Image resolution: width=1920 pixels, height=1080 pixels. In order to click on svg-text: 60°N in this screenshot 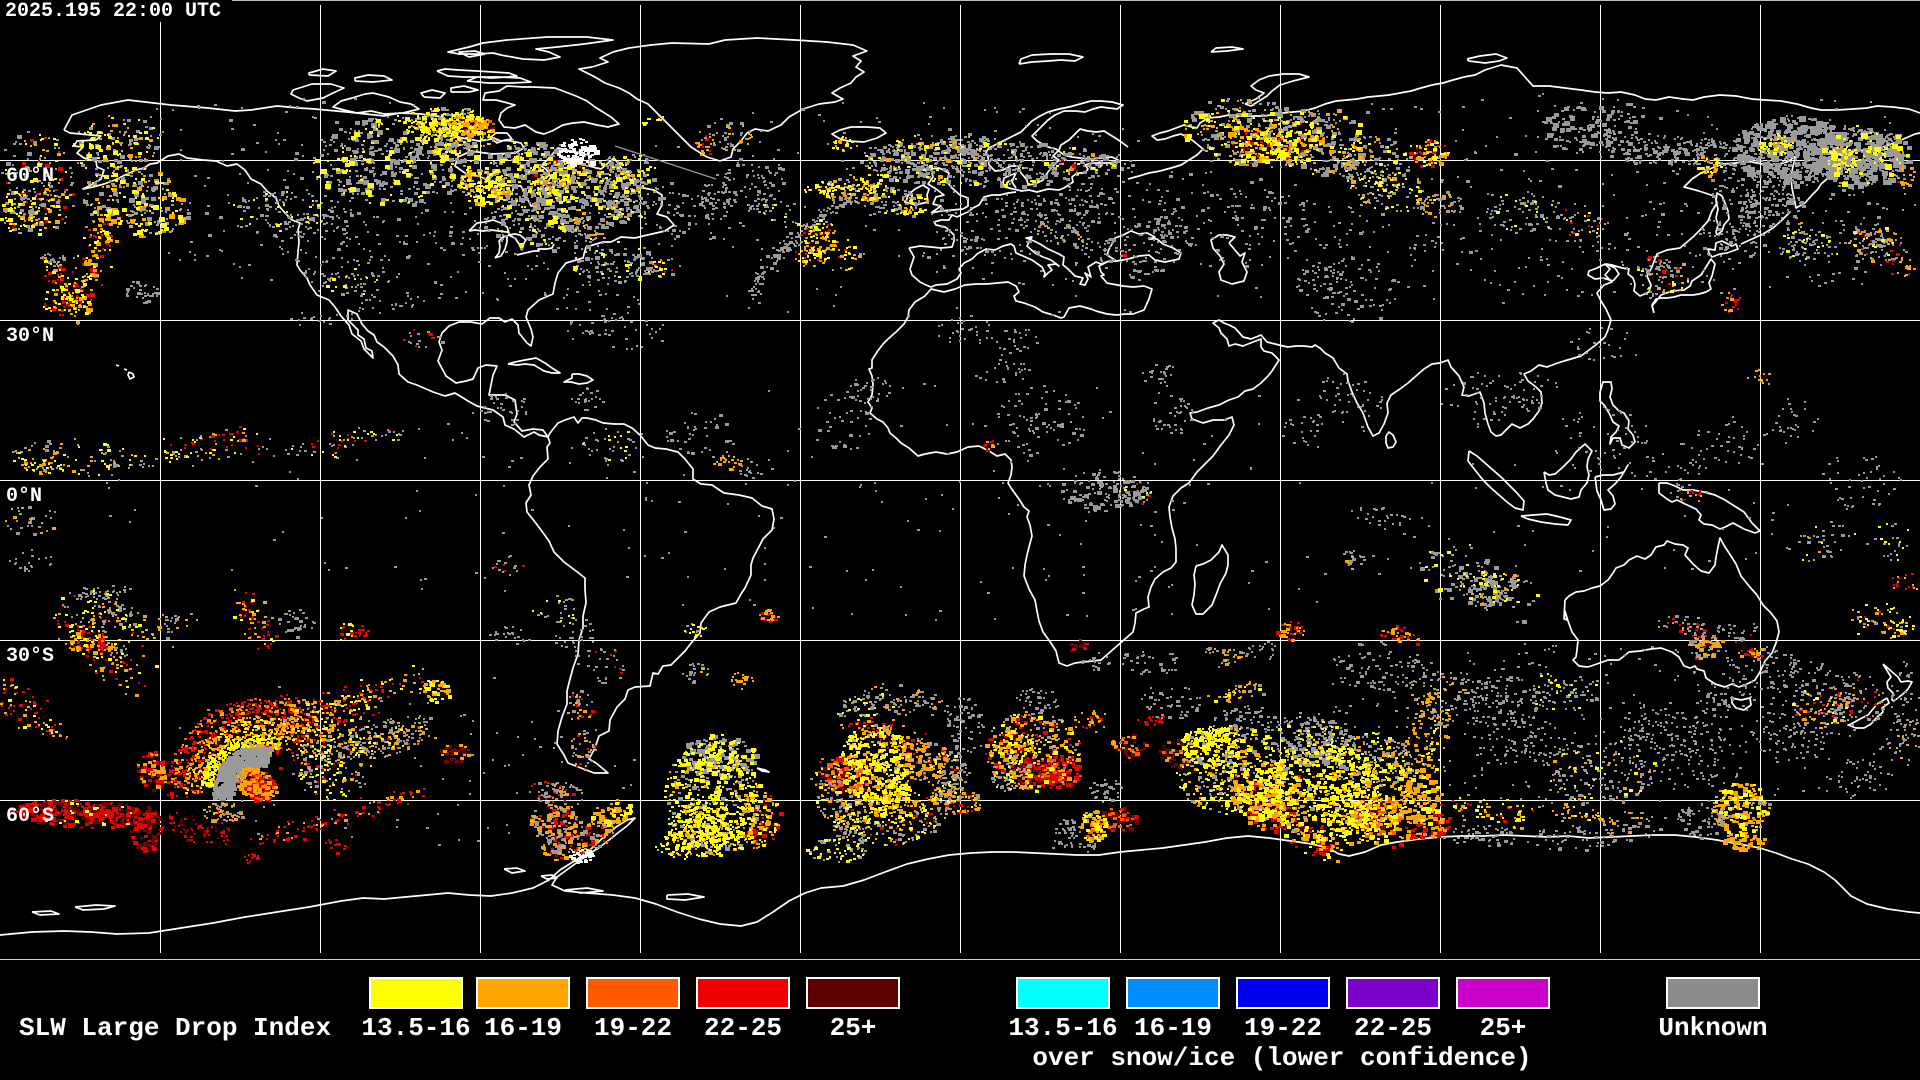, I will do `click(30, 176)`.